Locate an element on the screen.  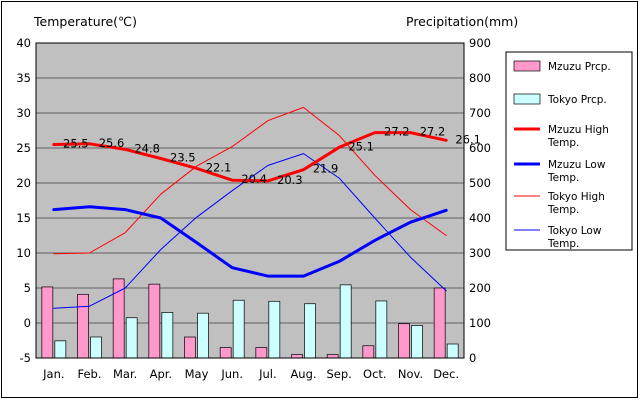
y-left-tick-label: 20 is located at coordinates (23, 183).